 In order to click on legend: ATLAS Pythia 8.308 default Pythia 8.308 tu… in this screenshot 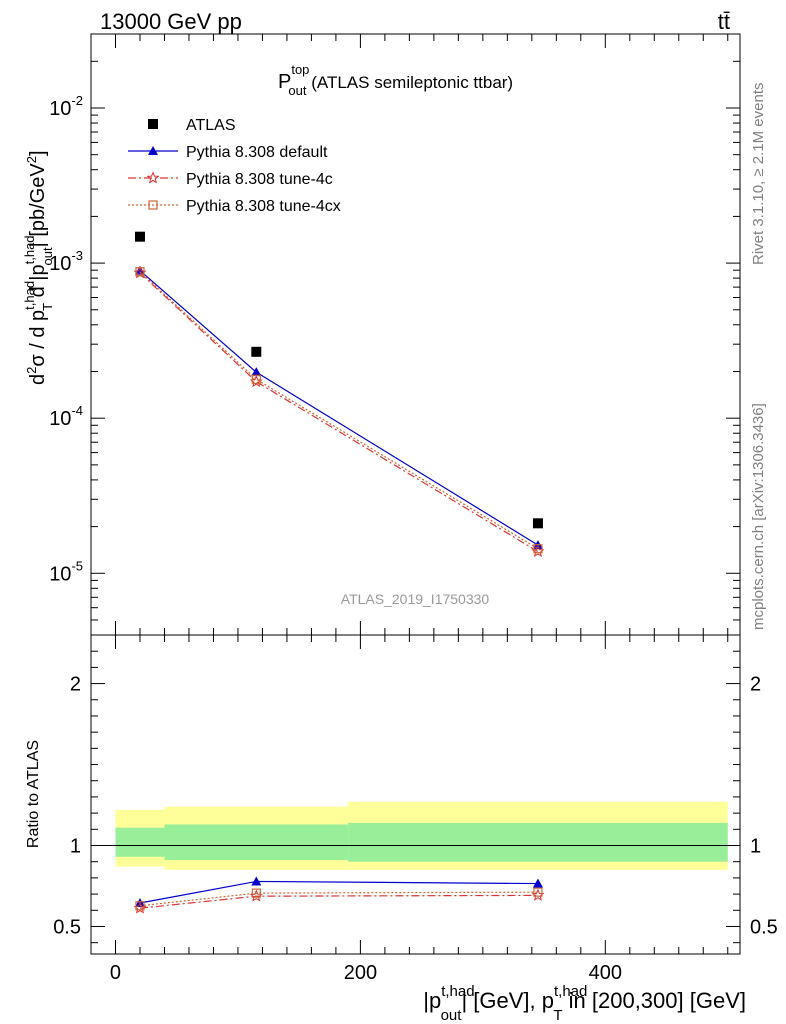, I will do `click(234, 166)`.